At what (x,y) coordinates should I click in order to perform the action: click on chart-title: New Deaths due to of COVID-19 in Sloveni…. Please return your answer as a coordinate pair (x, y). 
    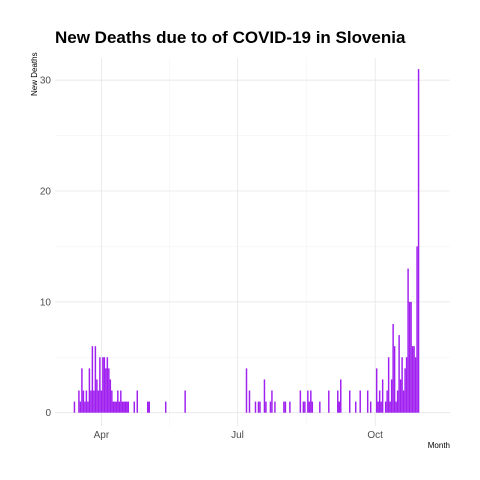
    Looking at the image, I should click on (230, 37).